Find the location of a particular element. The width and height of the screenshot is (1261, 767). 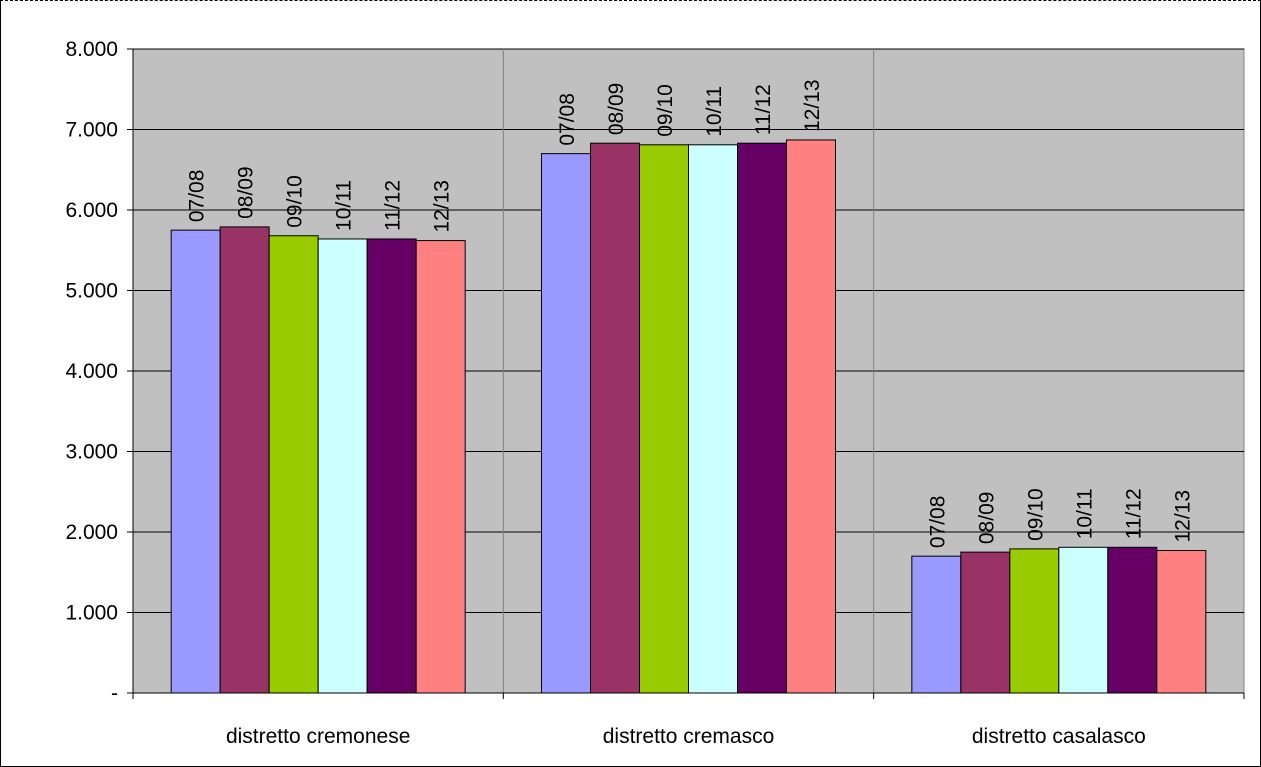

category-label: distretto cremasco is located at coordinates (689, 736).